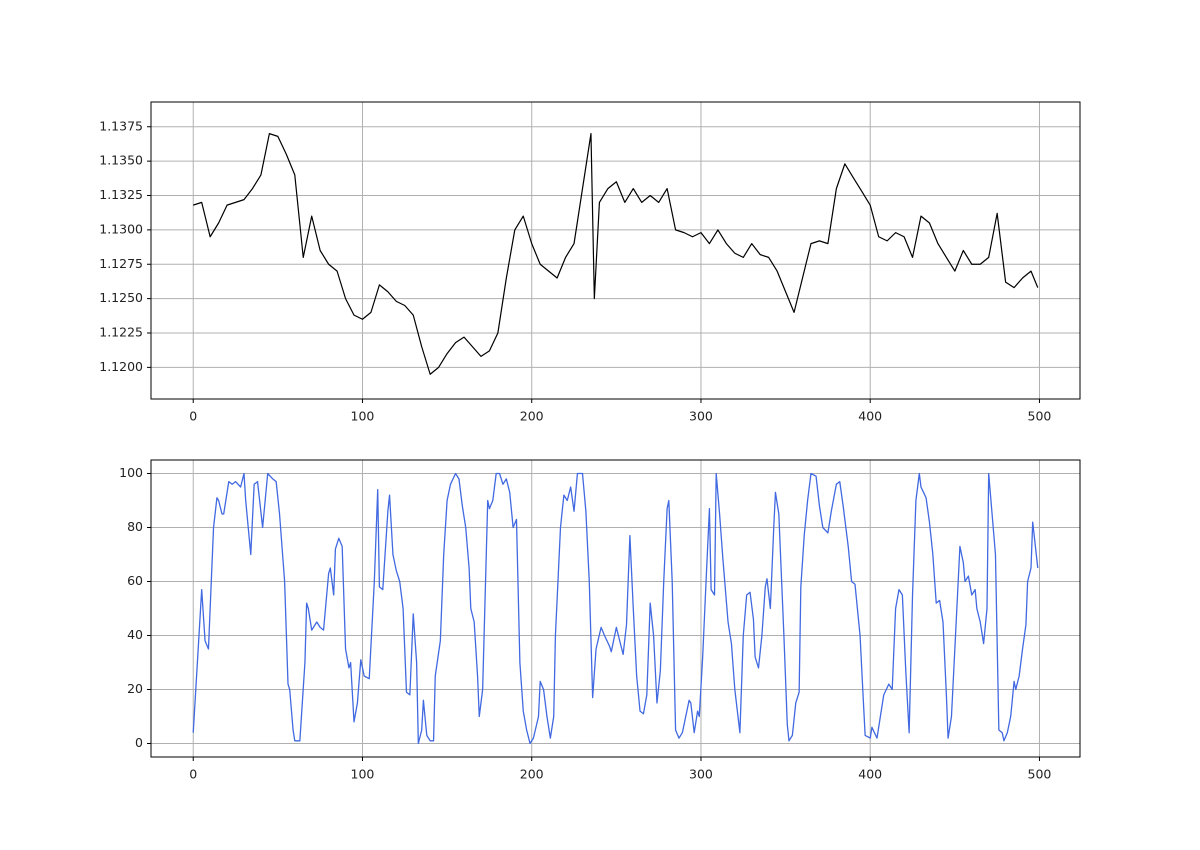 The image size is (1200, 850). I want to click on y-tick-label: 1.1250, so click(121, 297).